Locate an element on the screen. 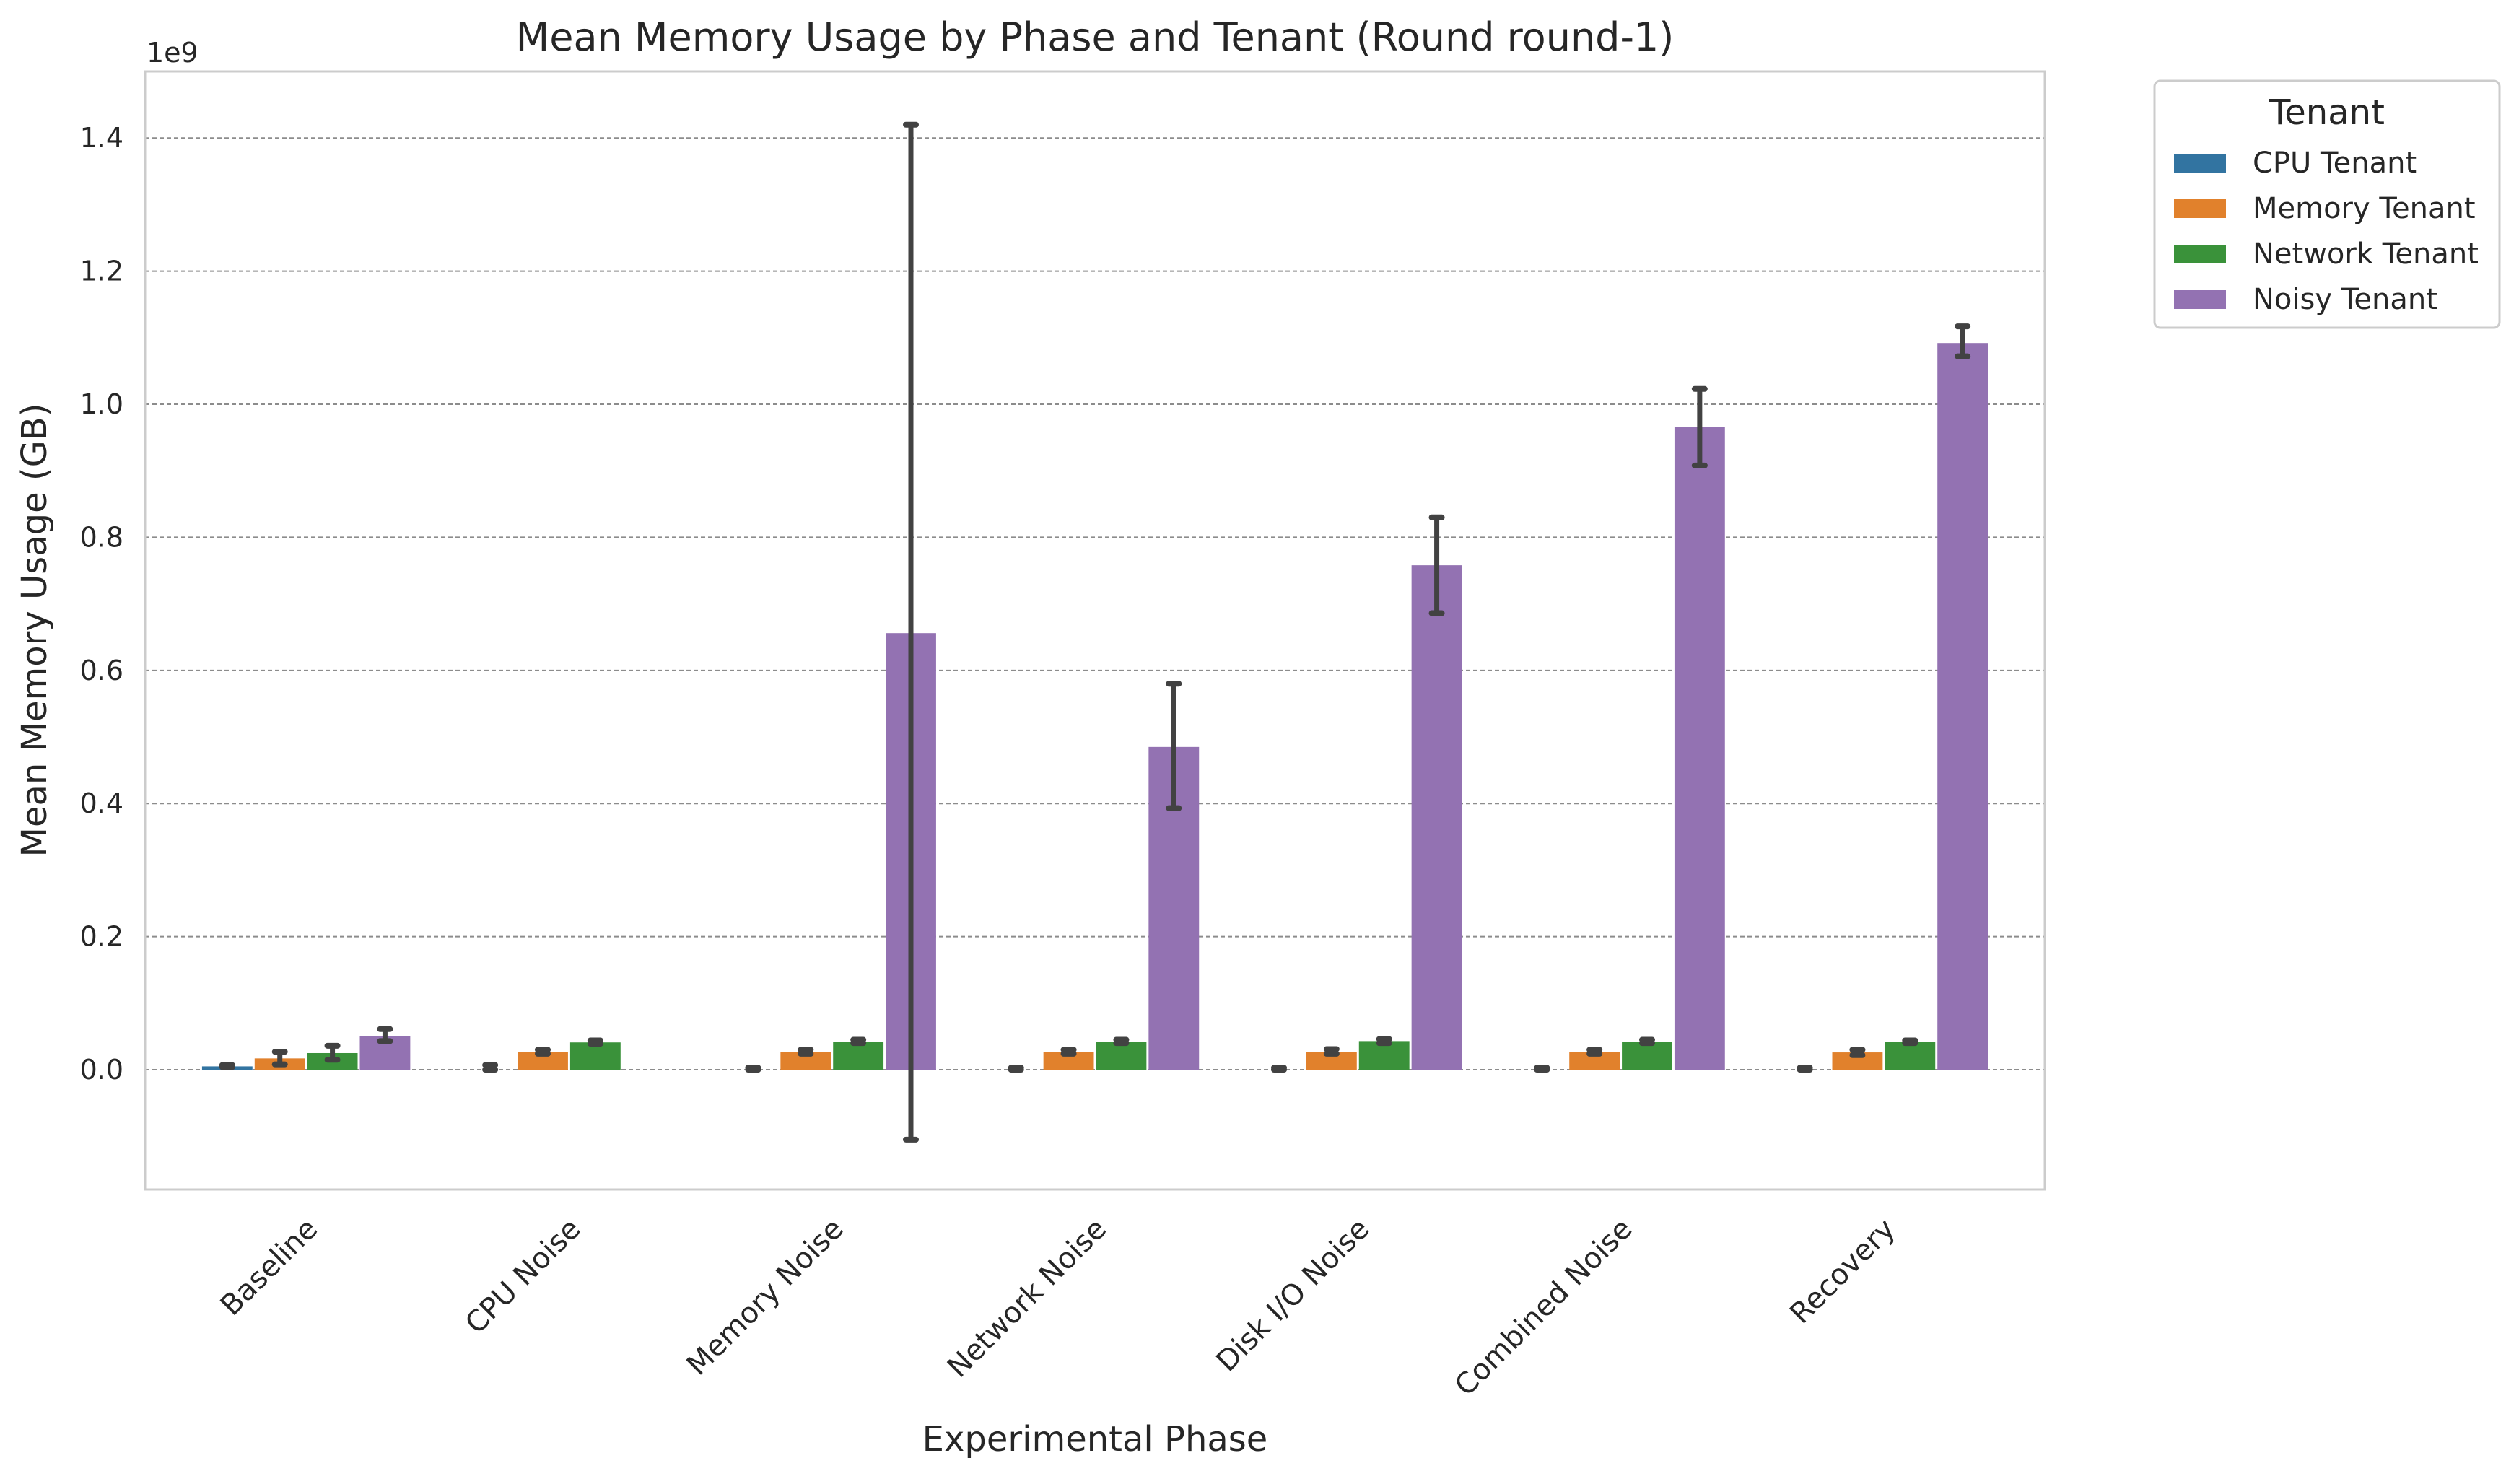 This screenshot has height=1484, width=2519. legend-label: Noisy Tenant is located at coordinates (2345, 299).